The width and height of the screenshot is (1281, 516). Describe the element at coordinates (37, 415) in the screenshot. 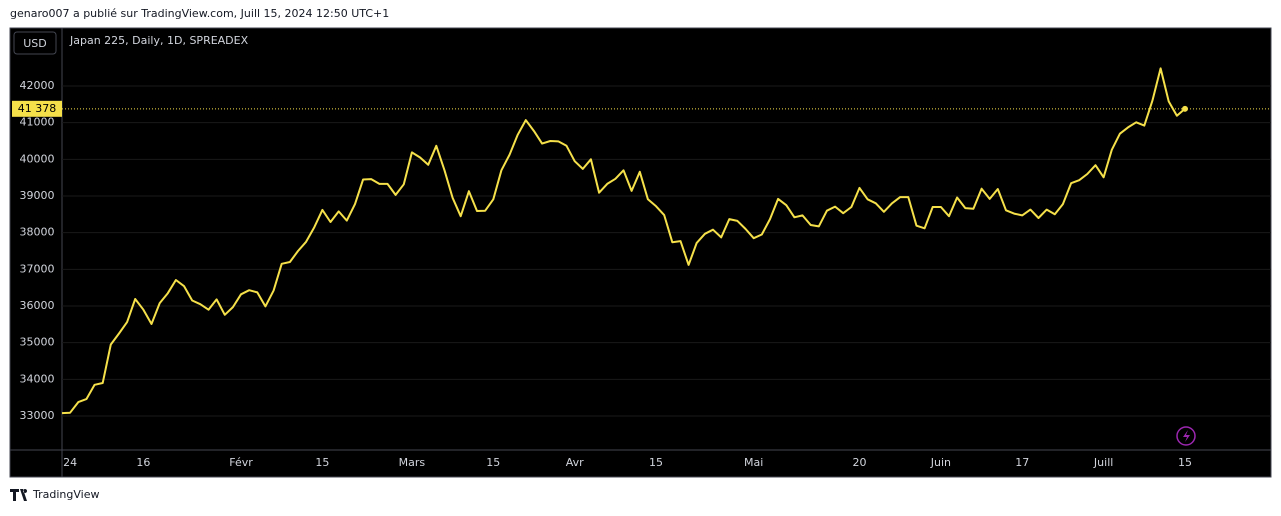

I see `y-tick-label: 33000` at that location.